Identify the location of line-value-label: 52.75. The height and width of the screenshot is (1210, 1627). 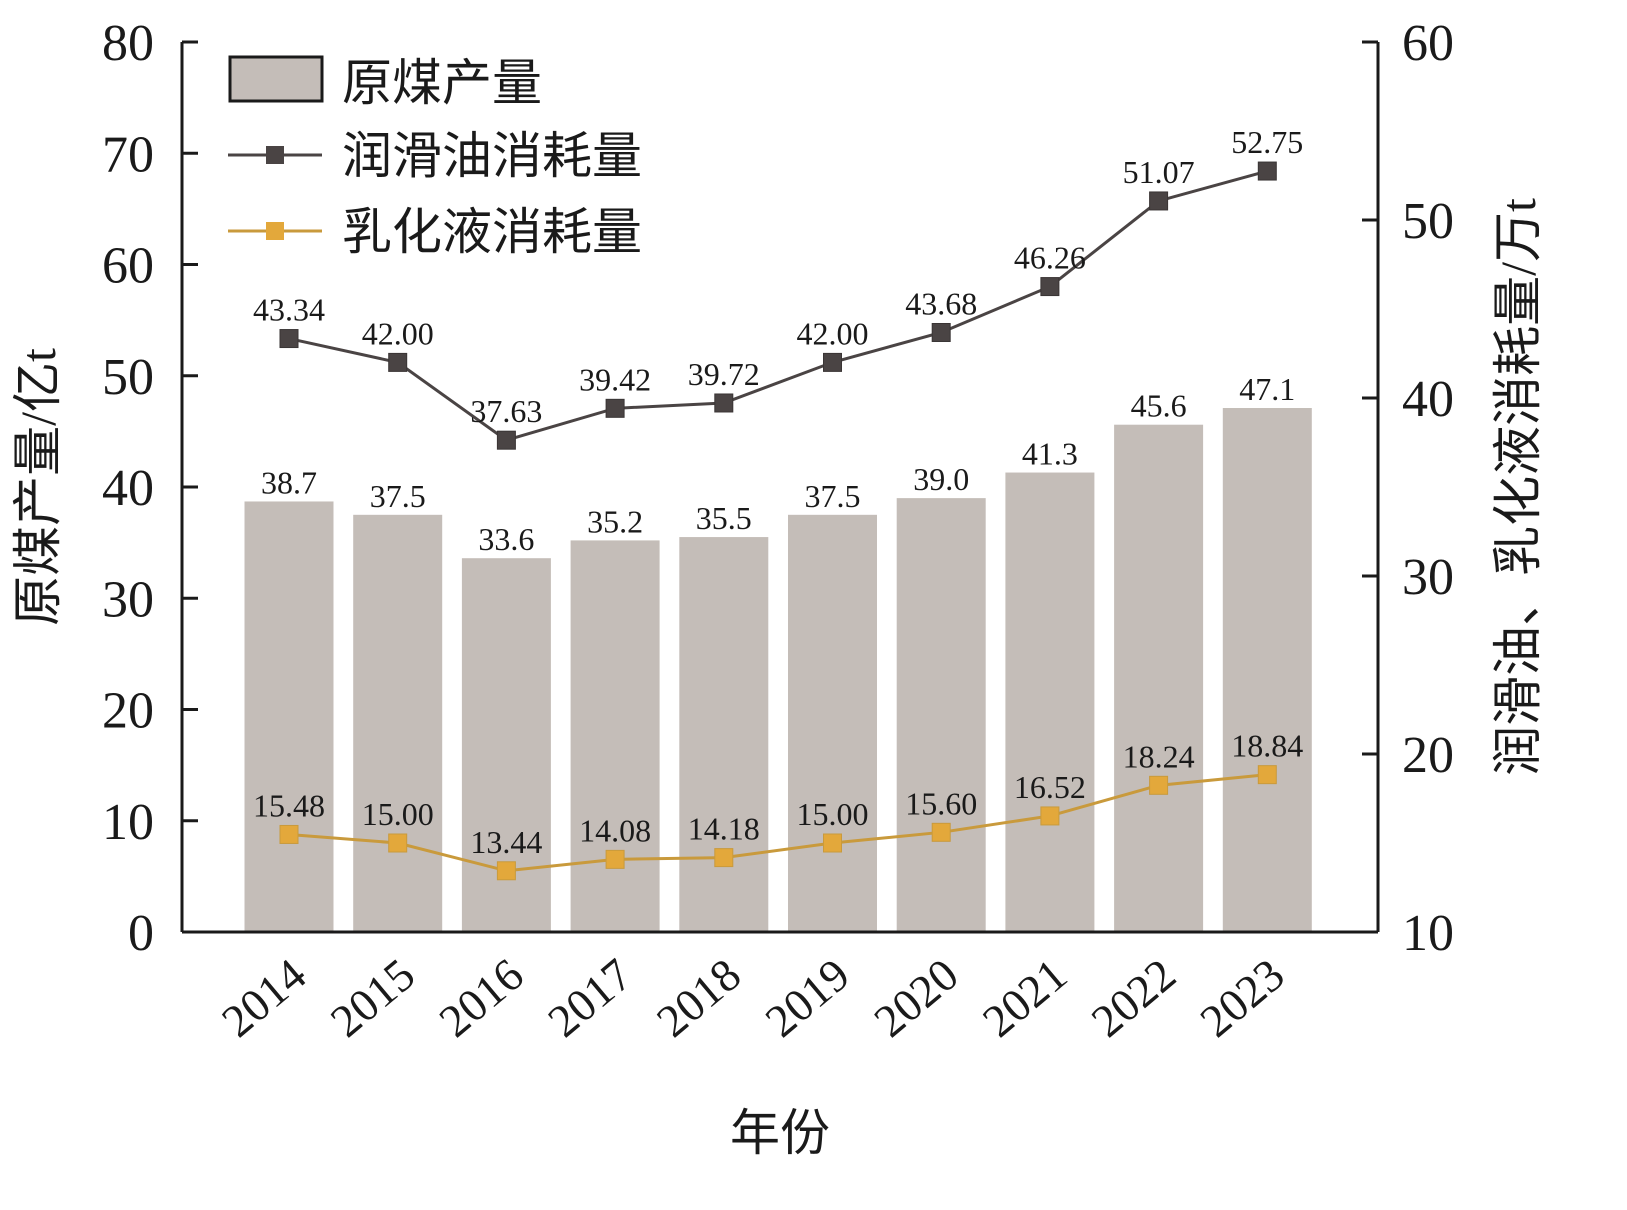
(1267, 142).